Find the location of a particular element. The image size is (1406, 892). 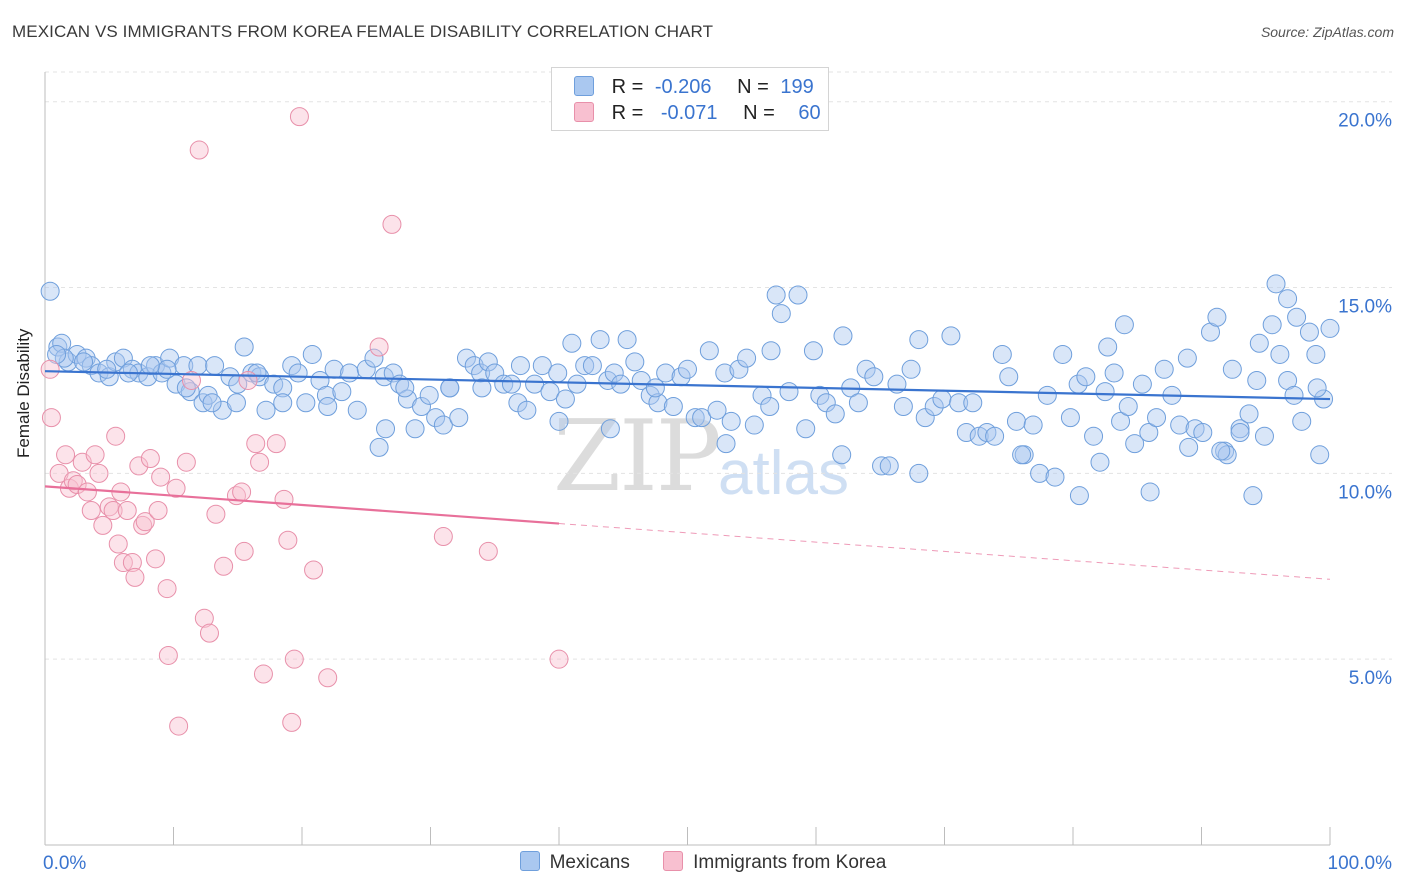

legend-r-label: R = is located at coordinates (627, 87).